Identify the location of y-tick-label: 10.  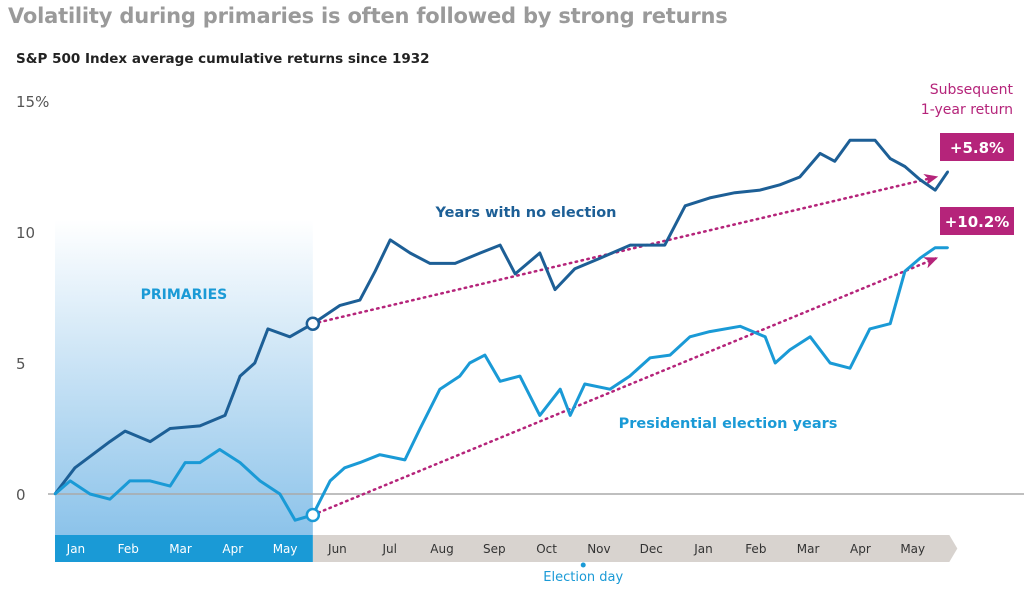
(25, 233).